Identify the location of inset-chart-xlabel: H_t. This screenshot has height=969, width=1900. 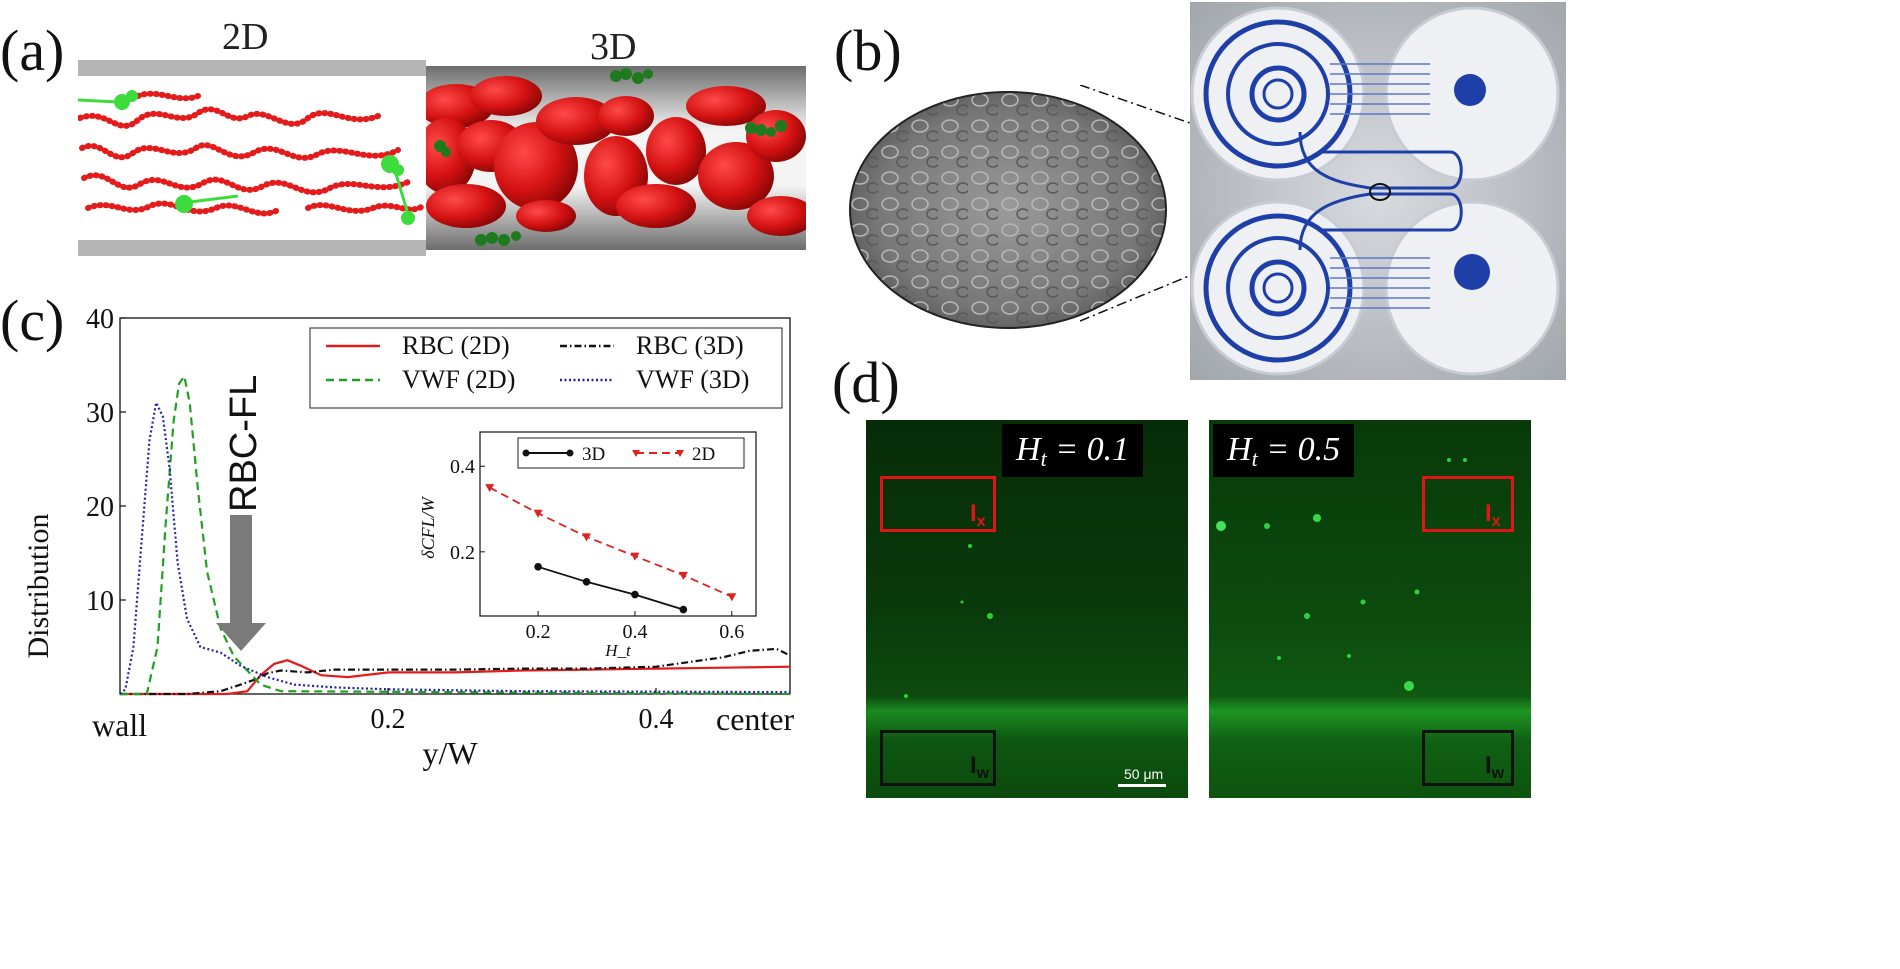
(618, 650).